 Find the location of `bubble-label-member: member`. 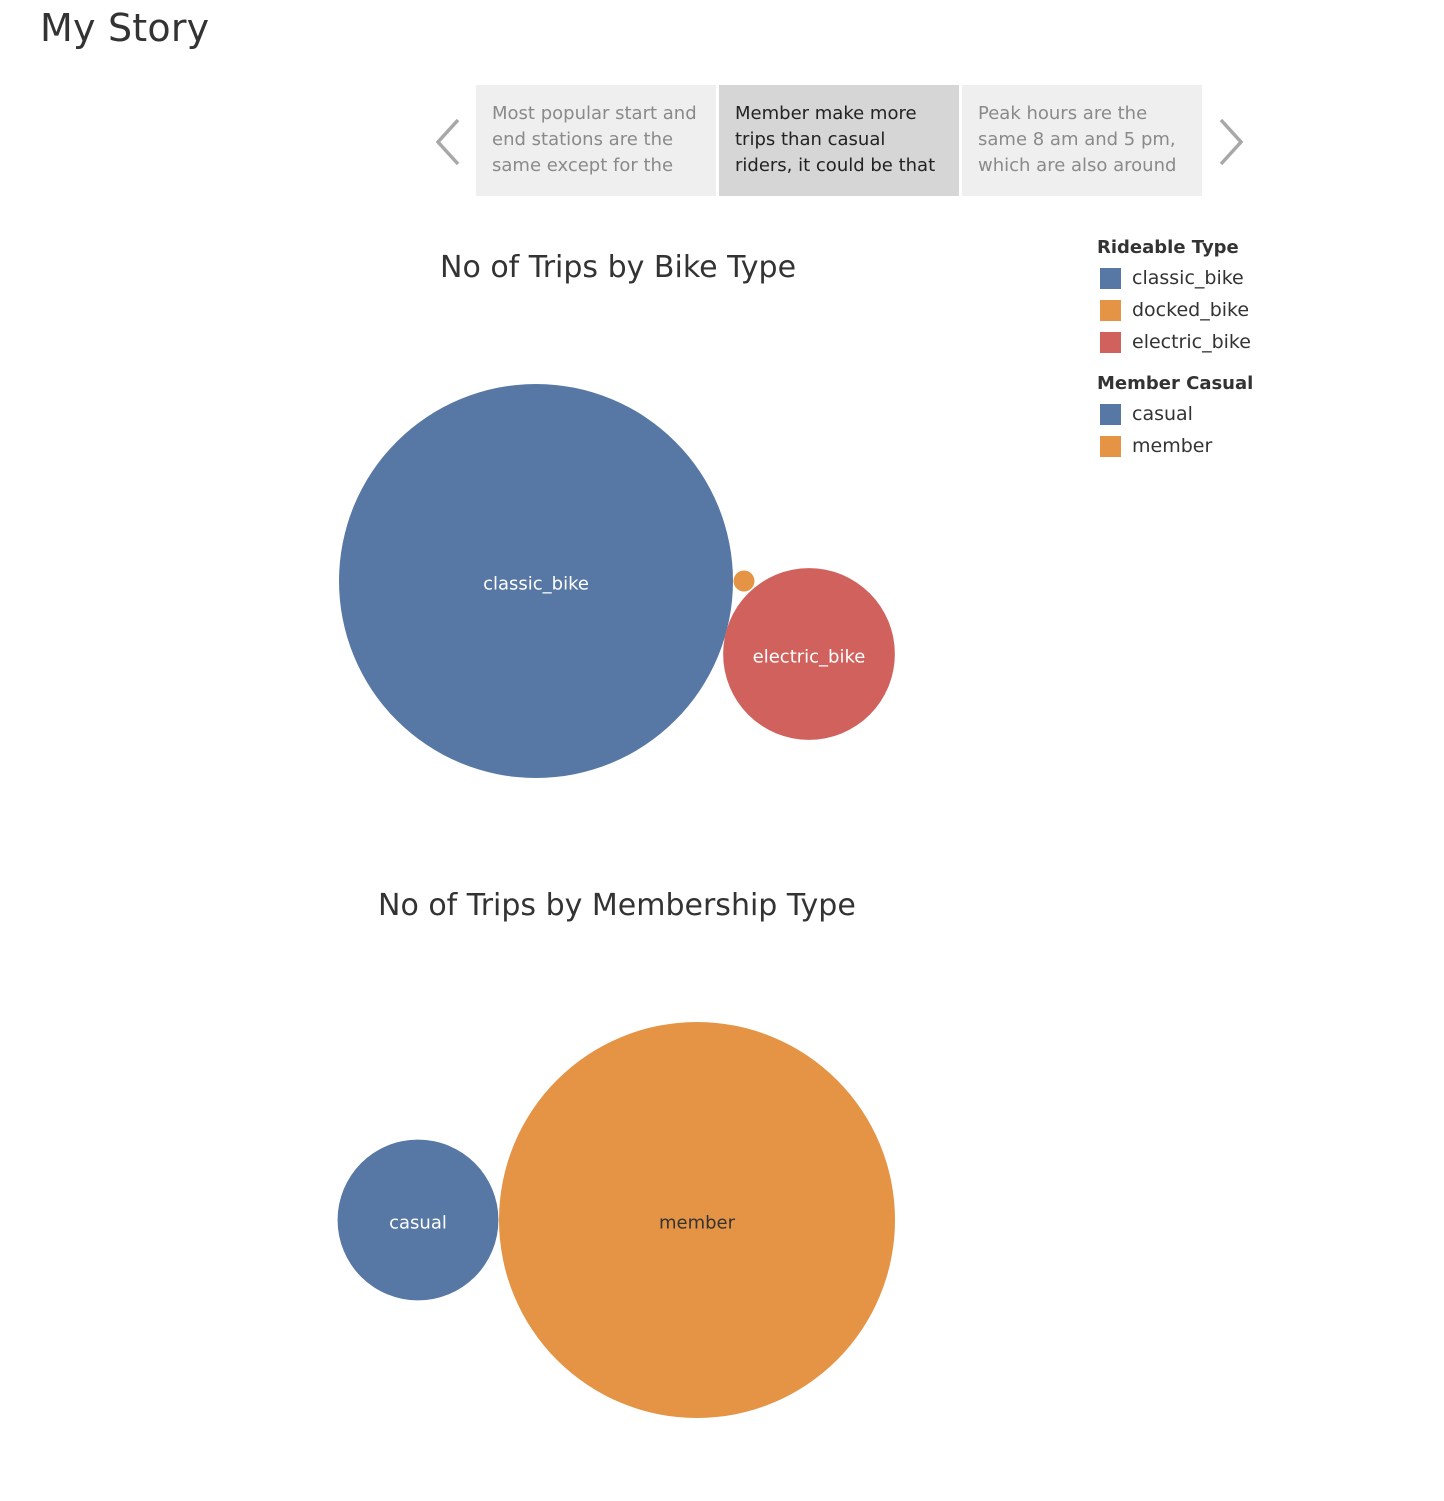

bubble-label-member: member is located at coordinates (697, 1223).